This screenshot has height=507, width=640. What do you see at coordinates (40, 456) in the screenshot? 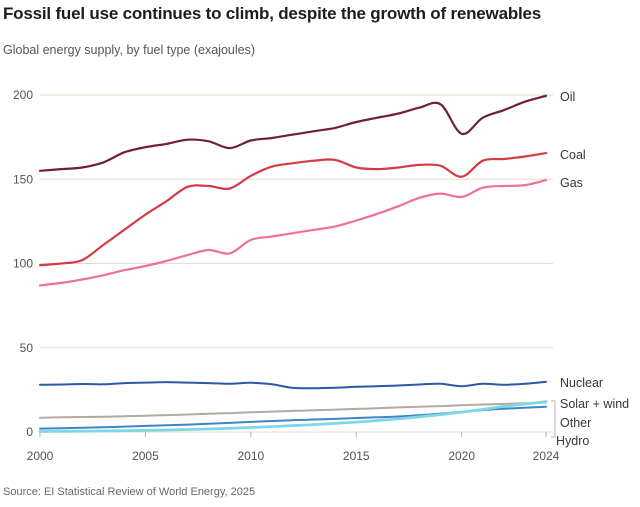
I see `x-tick-label-2000: 2000` at bounding box center [40, 456].